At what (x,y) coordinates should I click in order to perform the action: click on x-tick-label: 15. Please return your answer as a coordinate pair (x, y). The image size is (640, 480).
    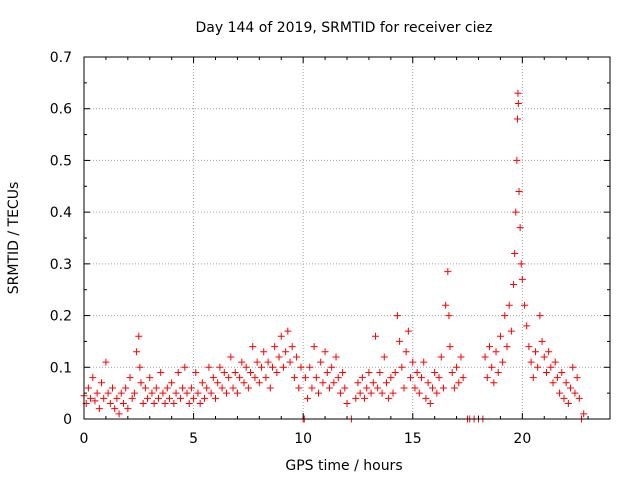
    Looking at the image, I should click on (413, 439).